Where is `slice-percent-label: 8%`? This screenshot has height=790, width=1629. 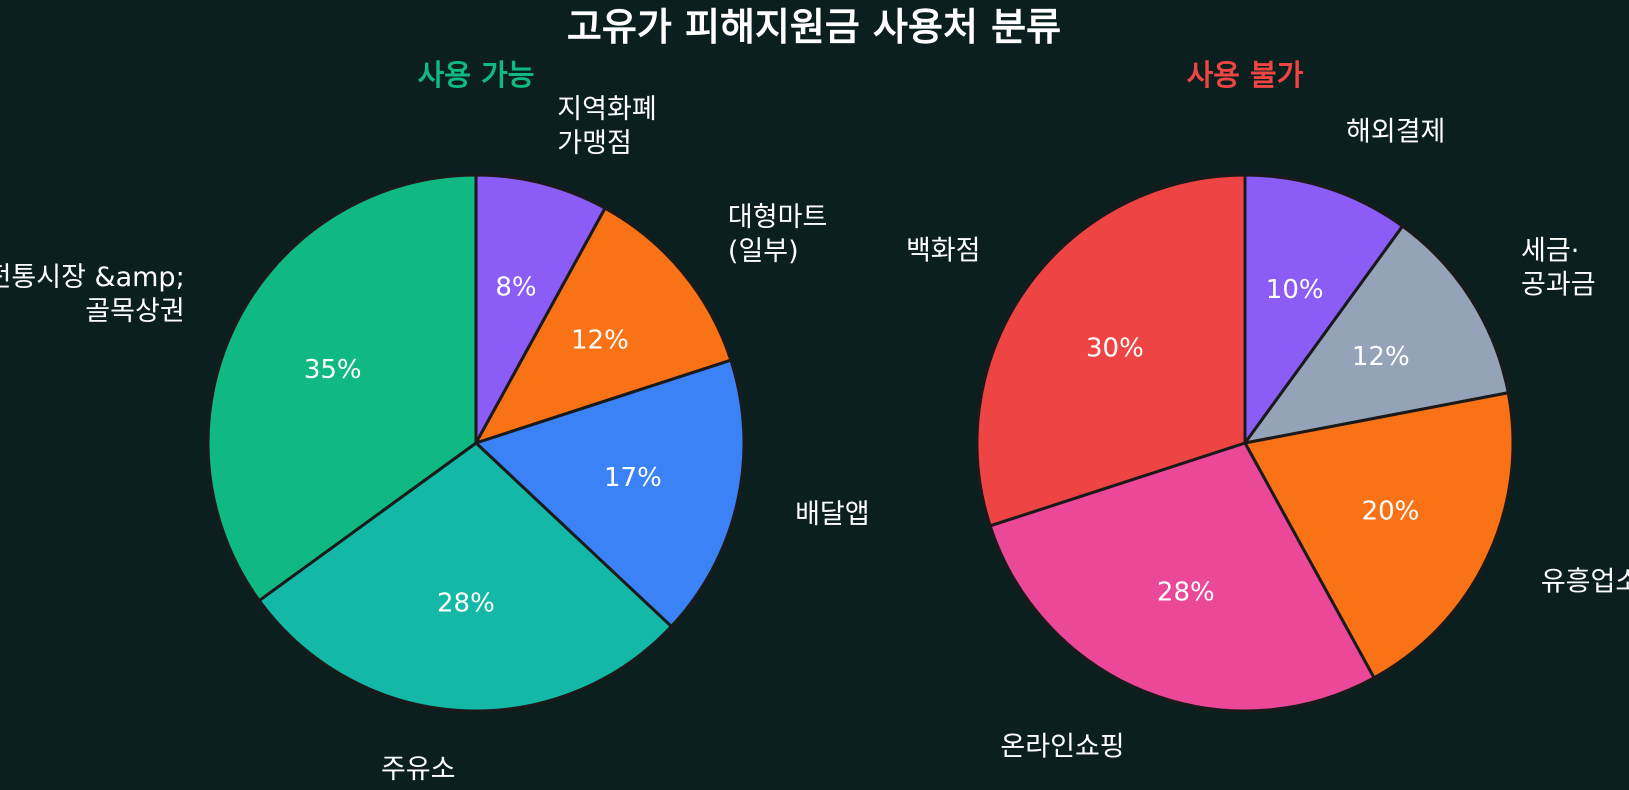
slice-percent-label: 8% is located at coordinates (515, 287).